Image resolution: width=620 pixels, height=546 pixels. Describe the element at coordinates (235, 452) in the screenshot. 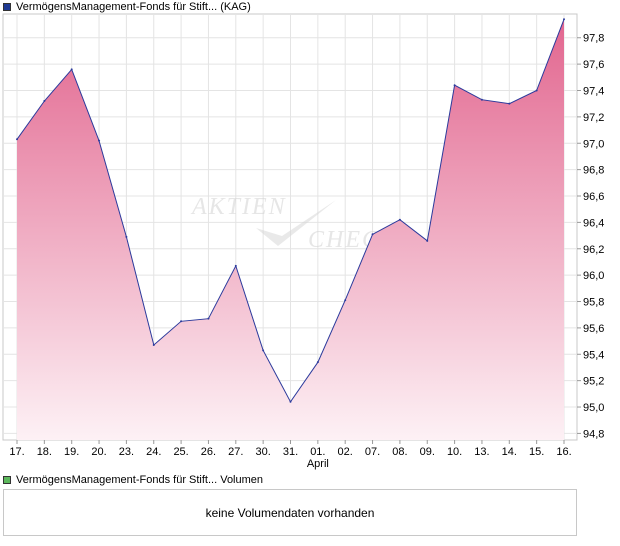

I see `x-tick-label: 27.` at that location.